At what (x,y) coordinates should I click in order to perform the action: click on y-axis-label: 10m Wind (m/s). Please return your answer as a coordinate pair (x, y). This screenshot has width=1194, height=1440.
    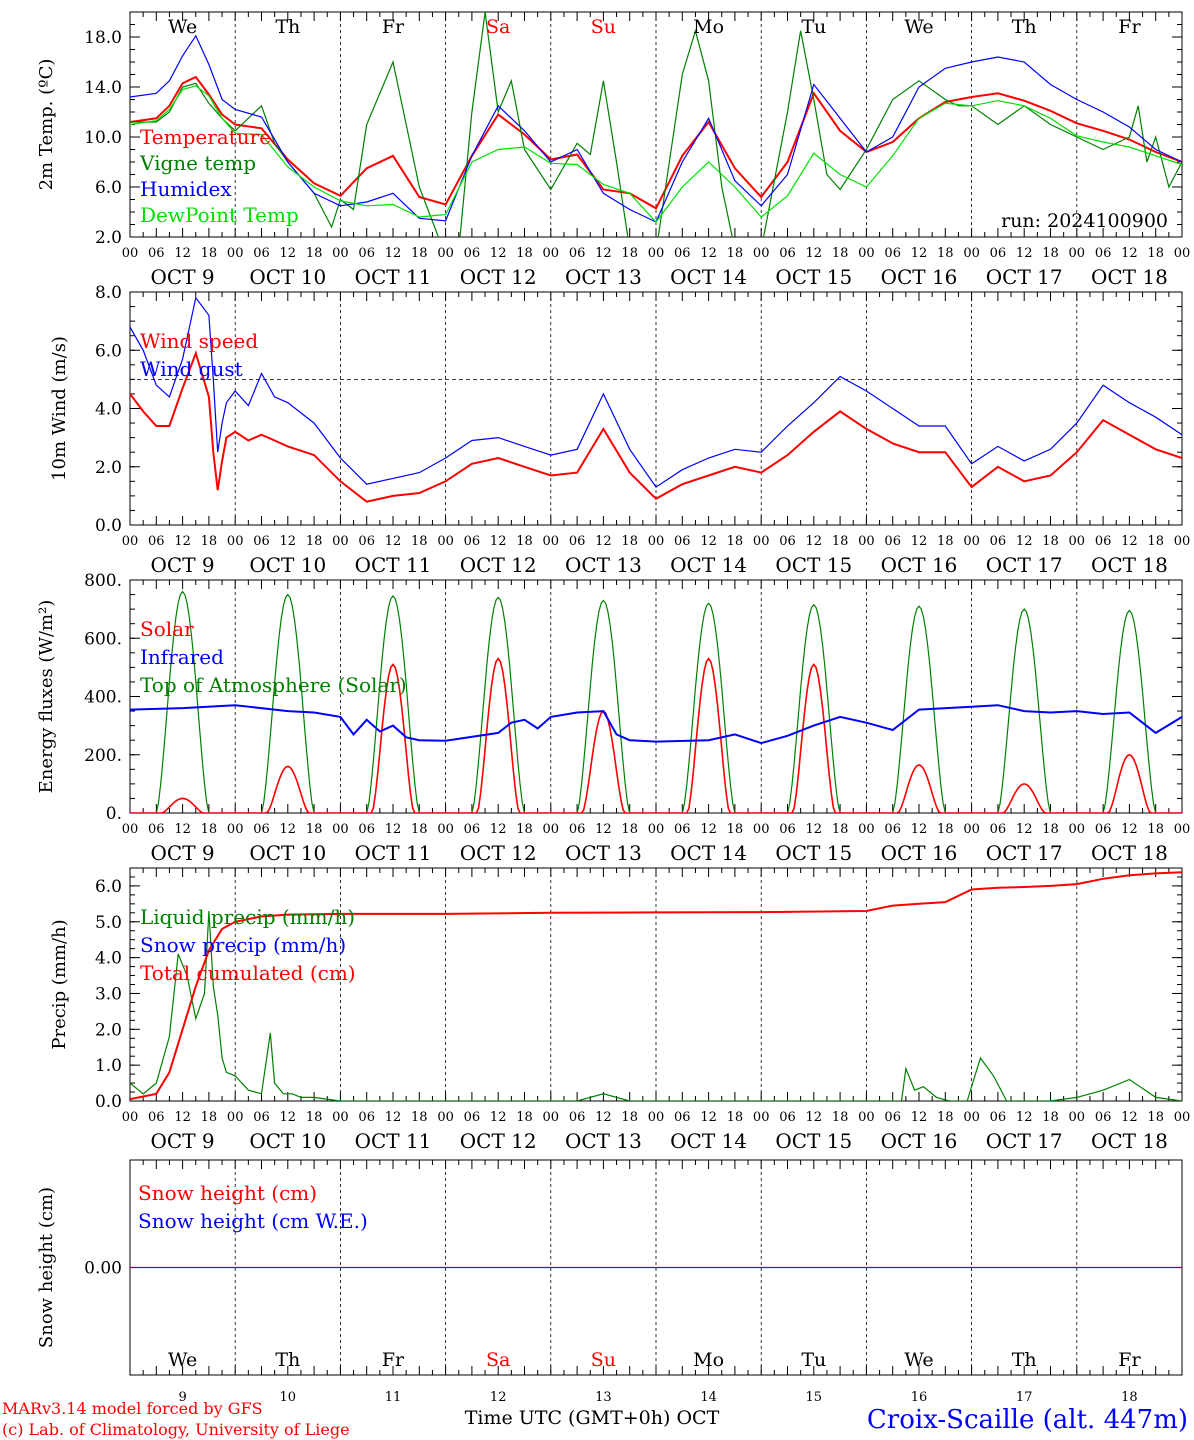
    Looking at the image, I should click on (59, 408).